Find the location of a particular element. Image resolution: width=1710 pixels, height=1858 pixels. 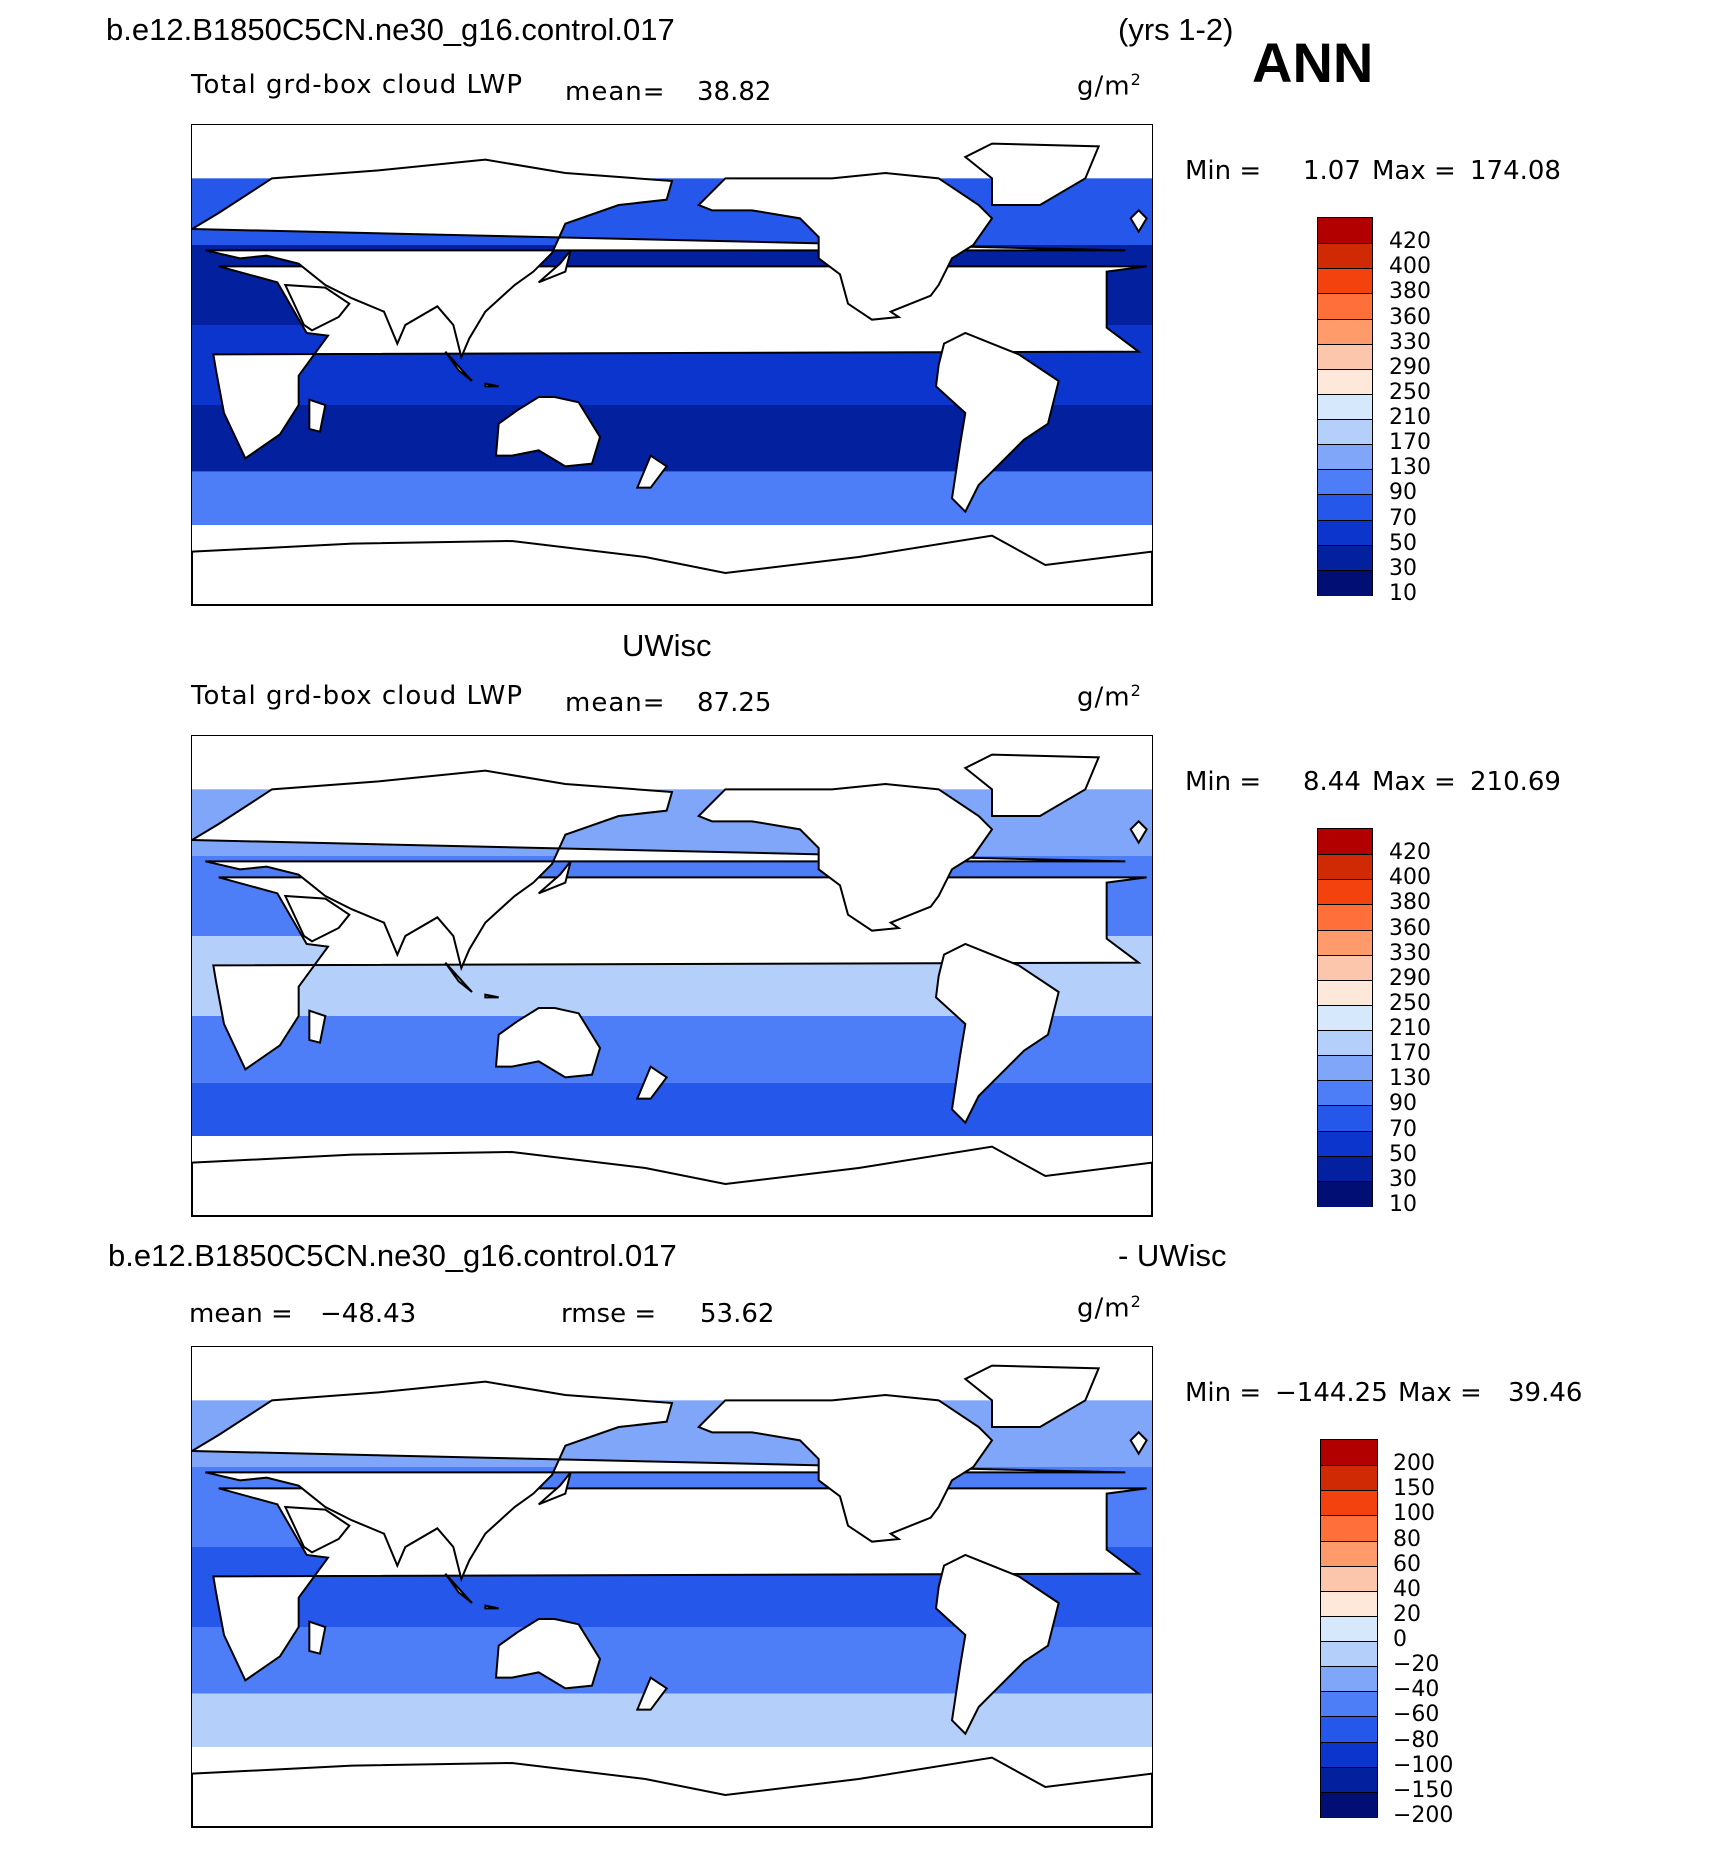

years-label: (yrs 1-2) is located at coordinates (1176, 29).